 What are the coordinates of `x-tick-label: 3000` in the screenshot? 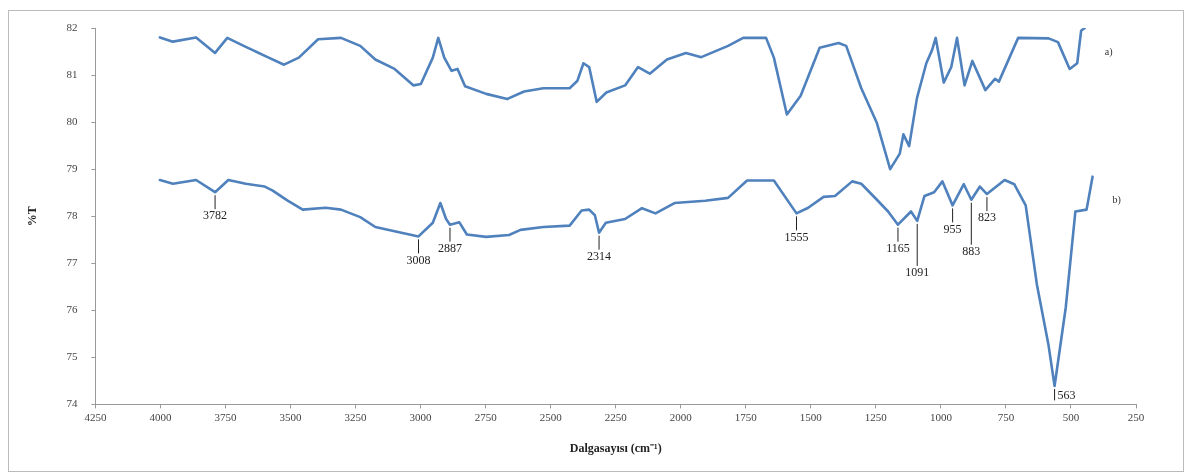 It's located at (421, 416).